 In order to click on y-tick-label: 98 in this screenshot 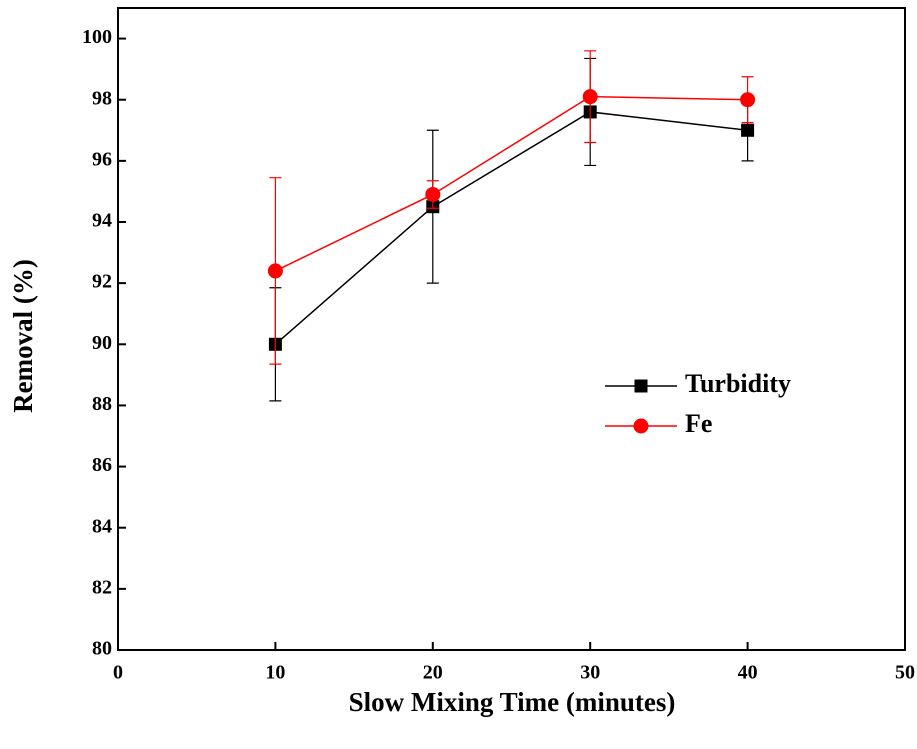, I will do `click(102, 98)`.